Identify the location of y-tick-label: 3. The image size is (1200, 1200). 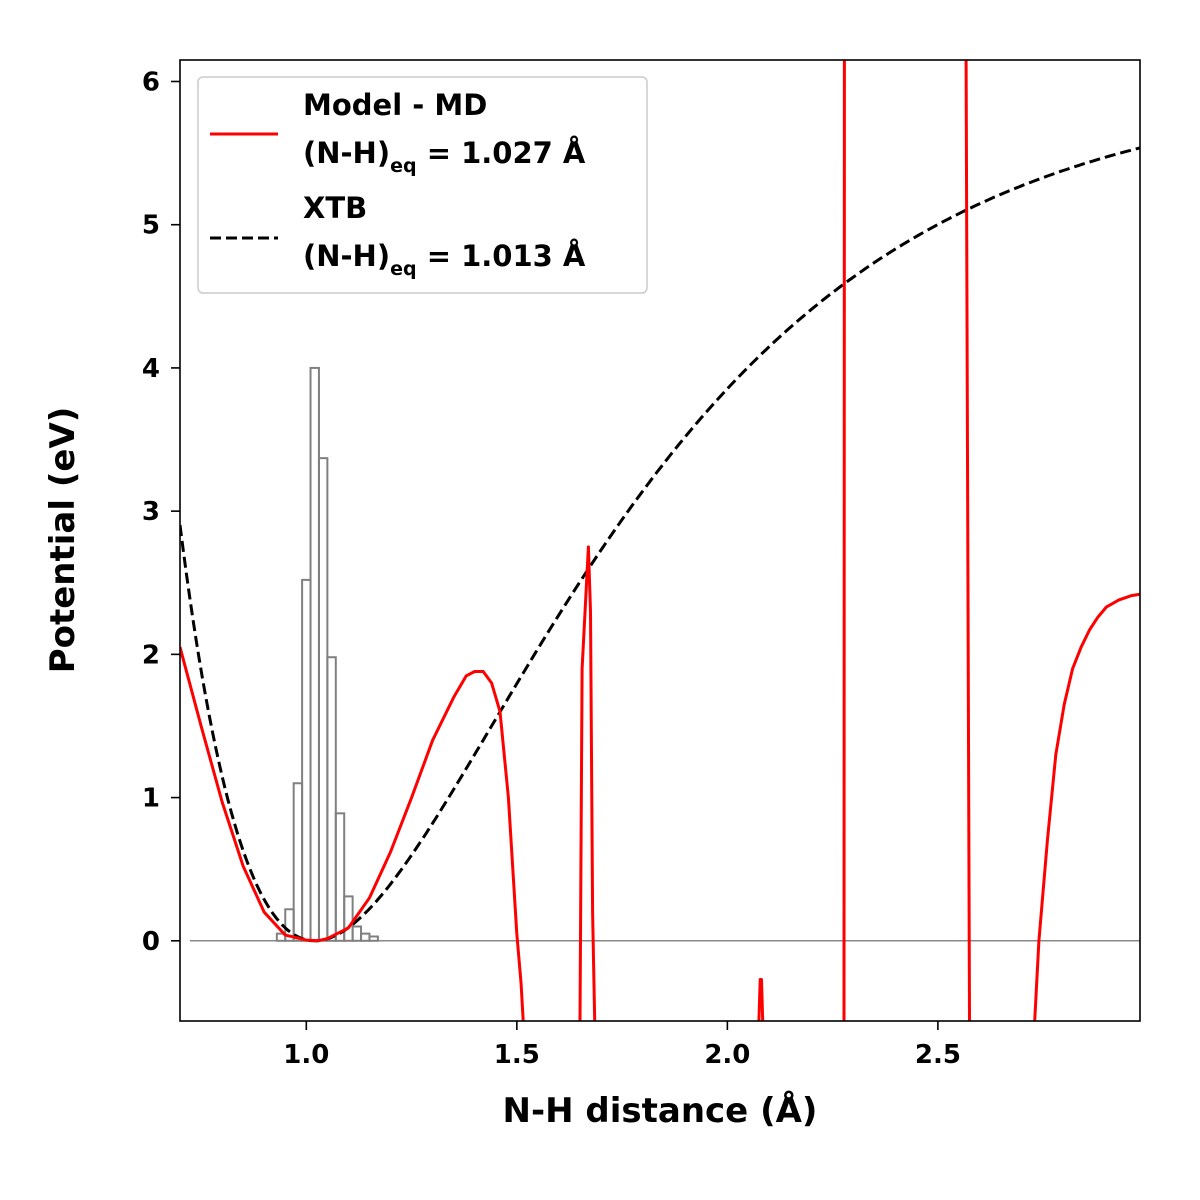
(151, 512).